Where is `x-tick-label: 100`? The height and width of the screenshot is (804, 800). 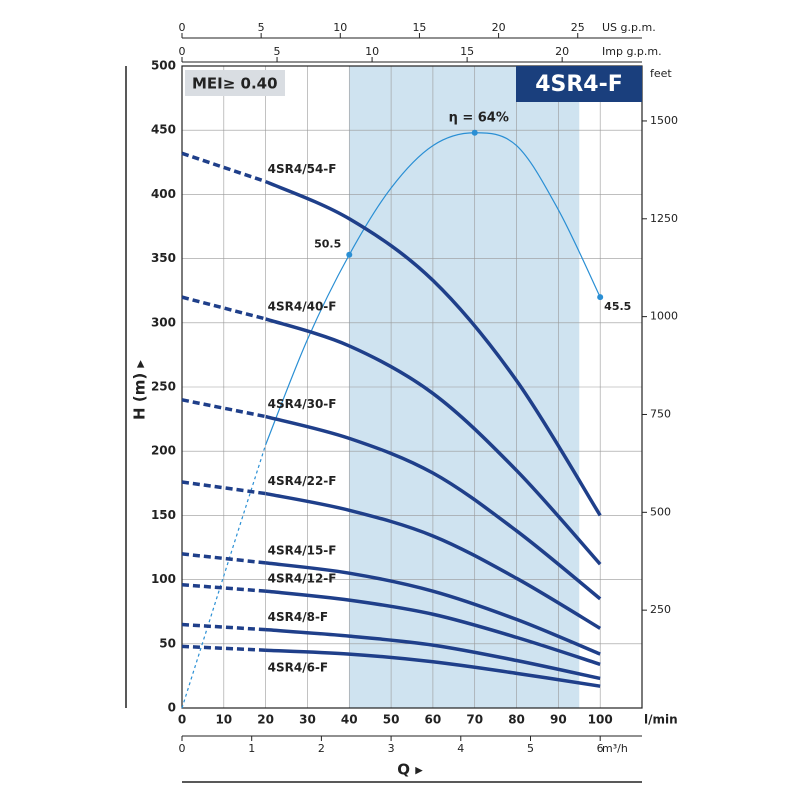 x-tick-label: 100 is located at coordinates (600, 720).